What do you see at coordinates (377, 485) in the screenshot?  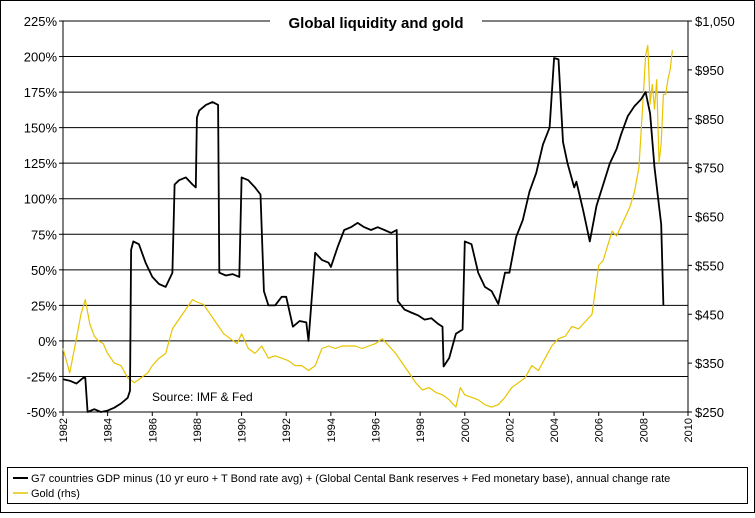 I see `legend-box` at bounding box center [377, 485].